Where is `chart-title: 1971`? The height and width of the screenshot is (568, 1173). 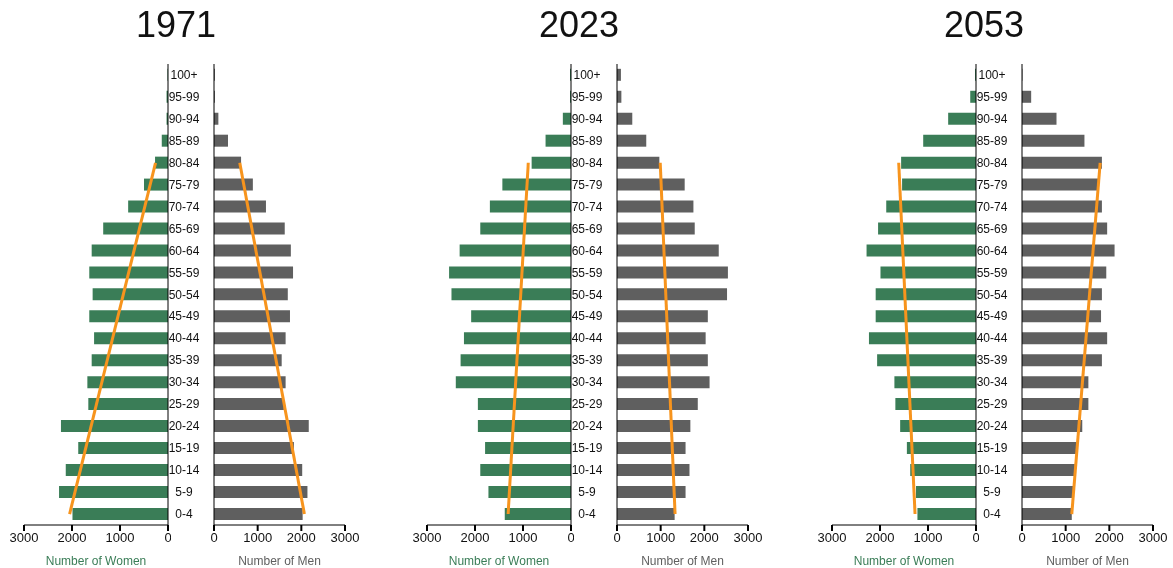
chart-title: 1971 is located at coordinates (176, 25).